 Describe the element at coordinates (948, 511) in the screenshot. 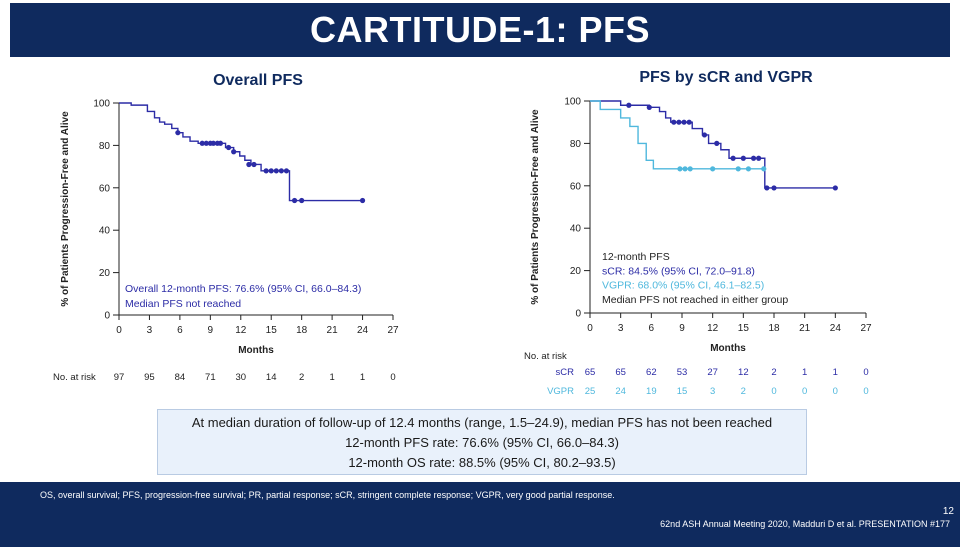

I see `page-number: 12` at that location.